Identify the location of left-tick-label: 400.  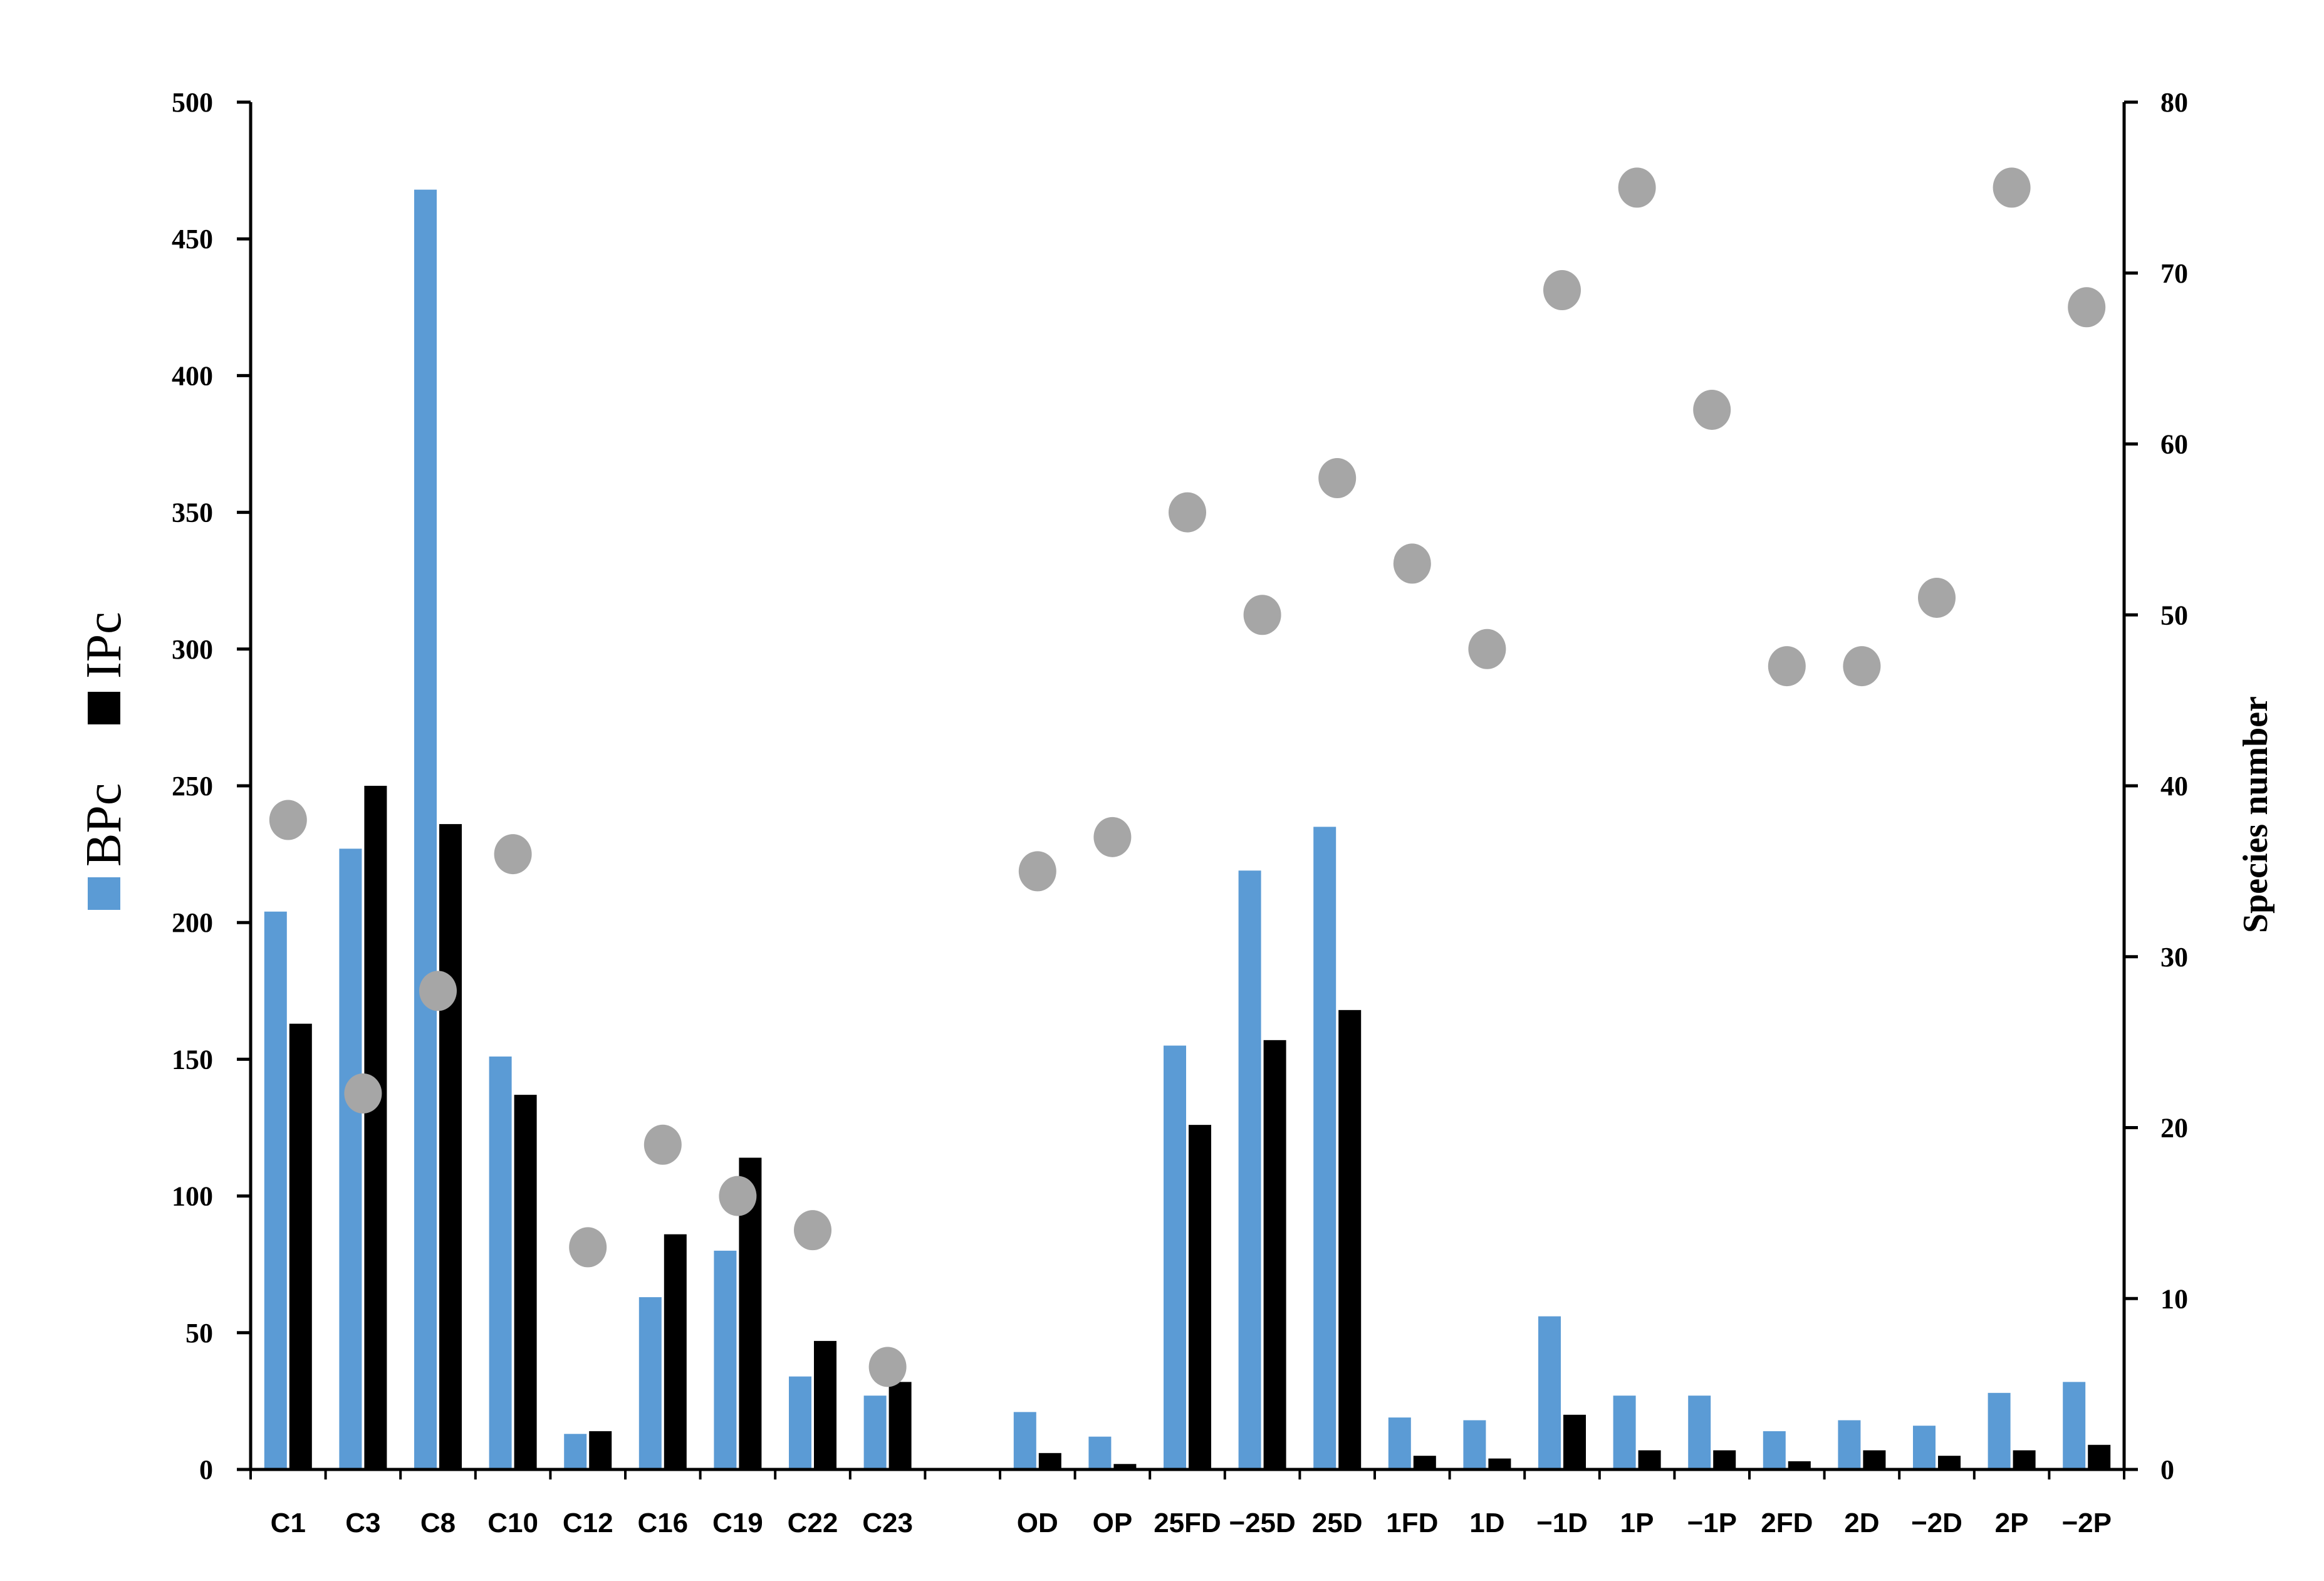
(192, 375).